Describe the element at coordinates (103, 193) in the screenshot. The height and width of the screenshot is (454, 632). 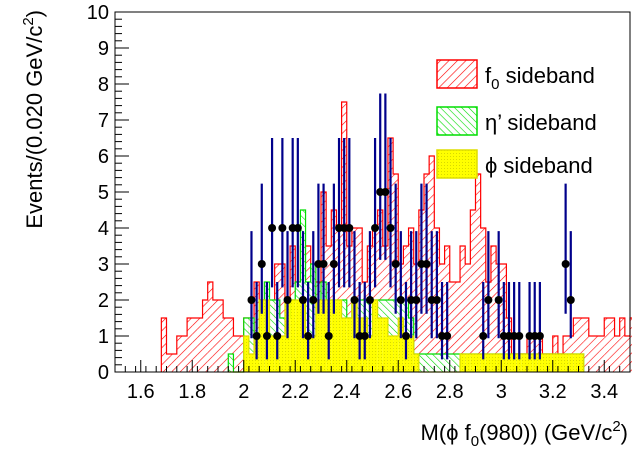
I see `y-tick-label: 5` at that location.